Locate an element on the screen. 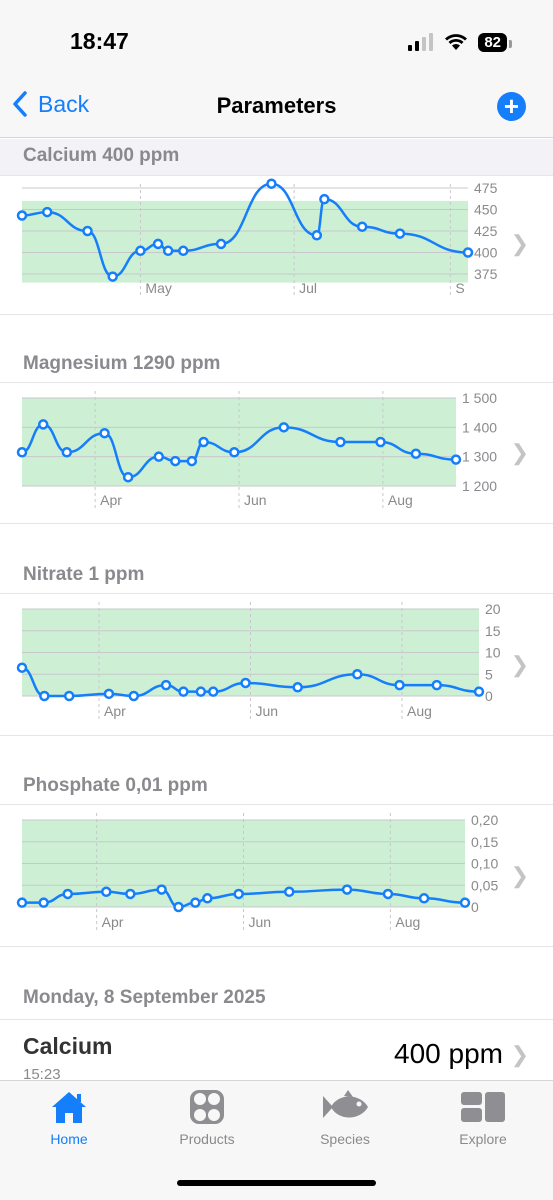 This screenshot has height=1200, width=553. y-tick-label: 0,10 is located at coordinates (484, 864).